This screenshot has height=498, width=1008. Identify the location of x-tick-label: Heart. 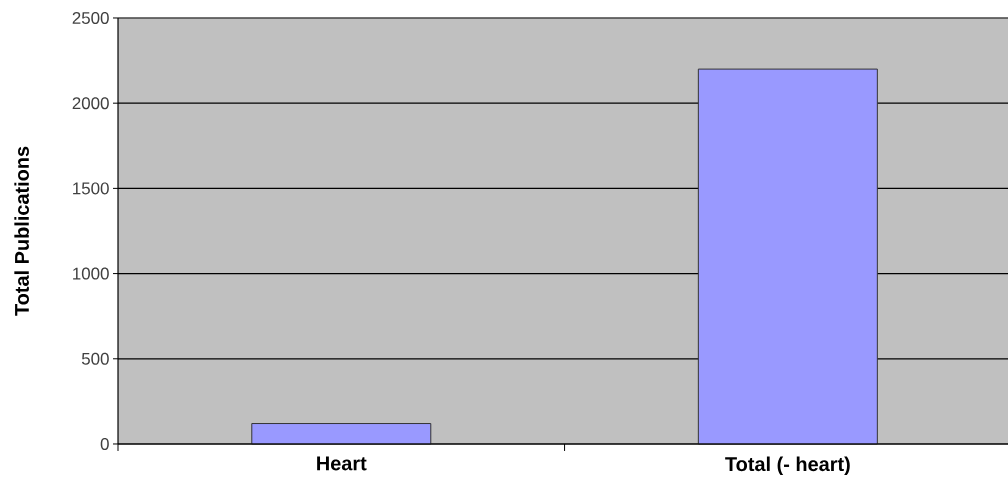
(342, 463).